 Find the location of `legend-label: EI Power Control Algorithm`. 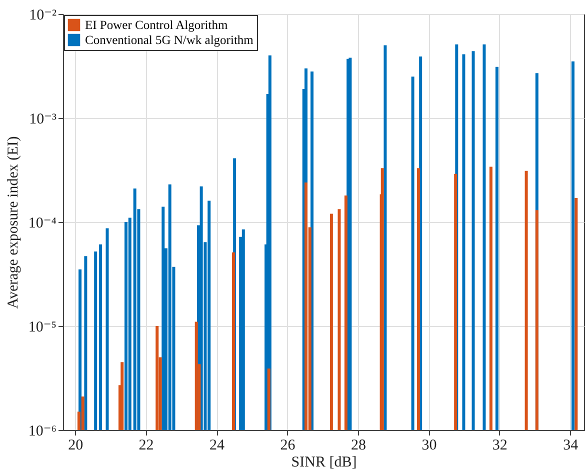

legend-label: EI Power Control Algorithm is located at coordinates (156, 25).